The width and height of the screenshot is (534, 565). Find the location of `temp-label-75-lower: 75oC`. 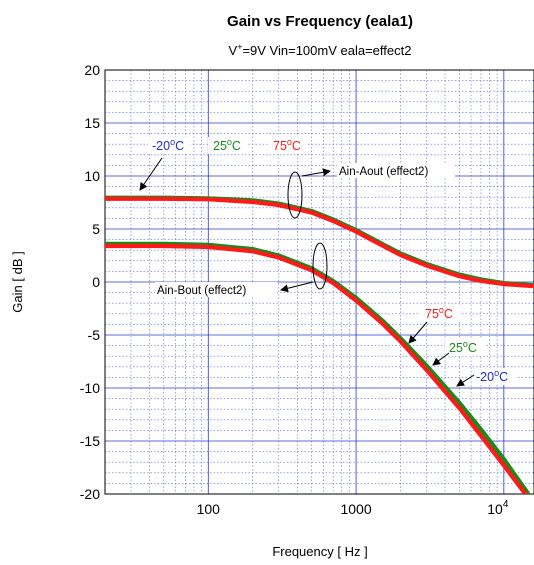

temp-label-75-lower: 75oC is located at coordinates (439, 313).